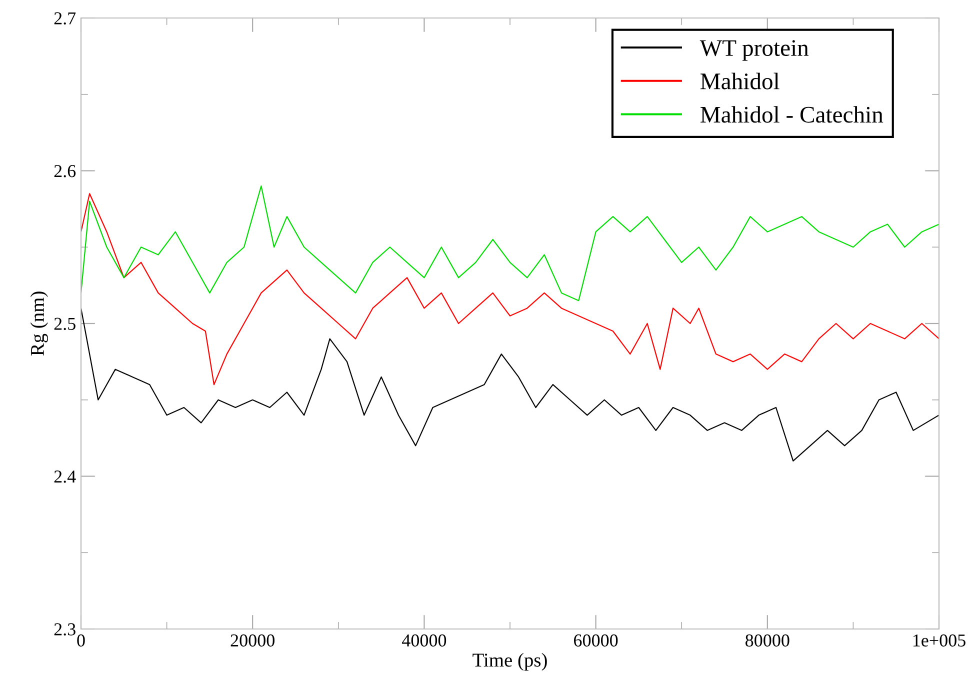 The width and height of the screenshot is (979, 683). I want to click on x-tick-label: 20000, so click(252, 640).